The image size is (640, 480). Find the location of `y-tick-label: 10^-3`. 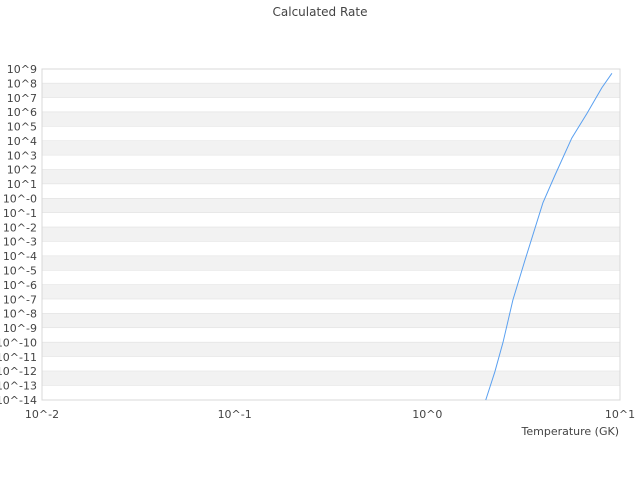

y-tick-label: 10^-3 is located at coordinates (20, 242).